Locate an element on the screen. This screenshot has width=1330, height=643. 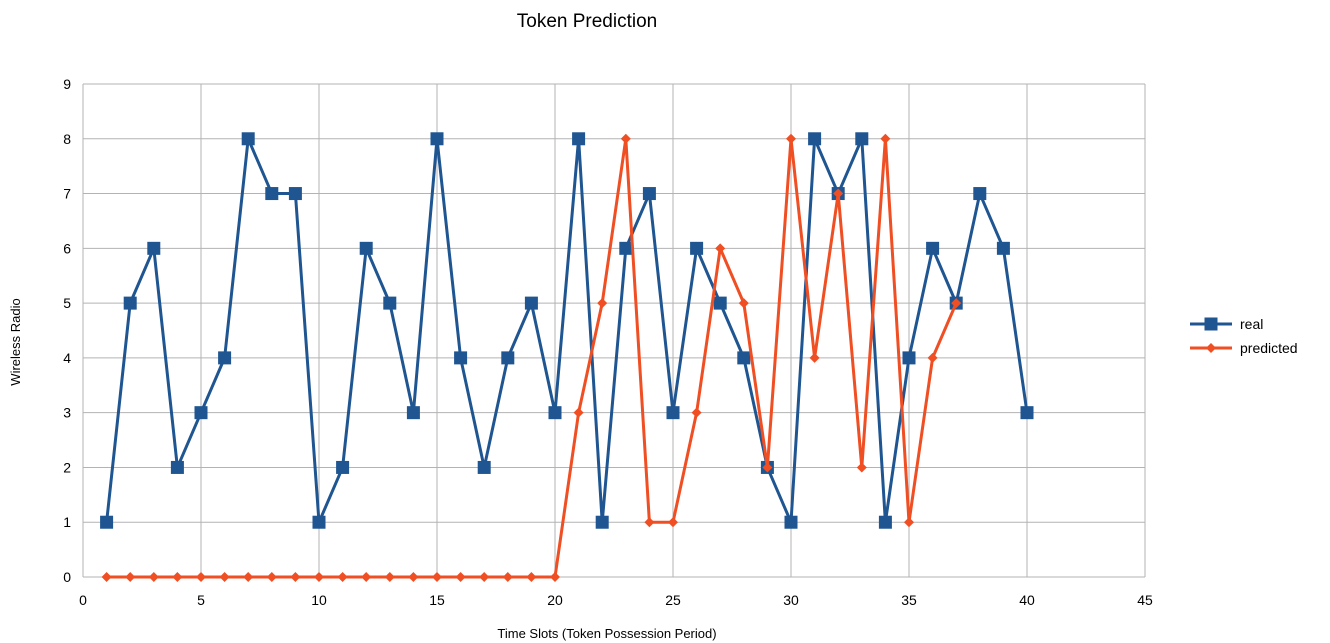
y-tick-label: 9 is located at coordinates (67, 84).